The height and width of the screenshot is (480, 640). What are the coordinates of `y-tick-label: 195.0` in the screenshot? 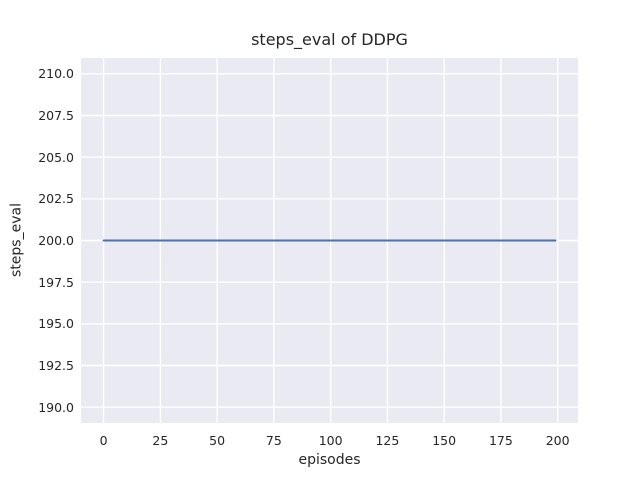 It's located at (56, 324).